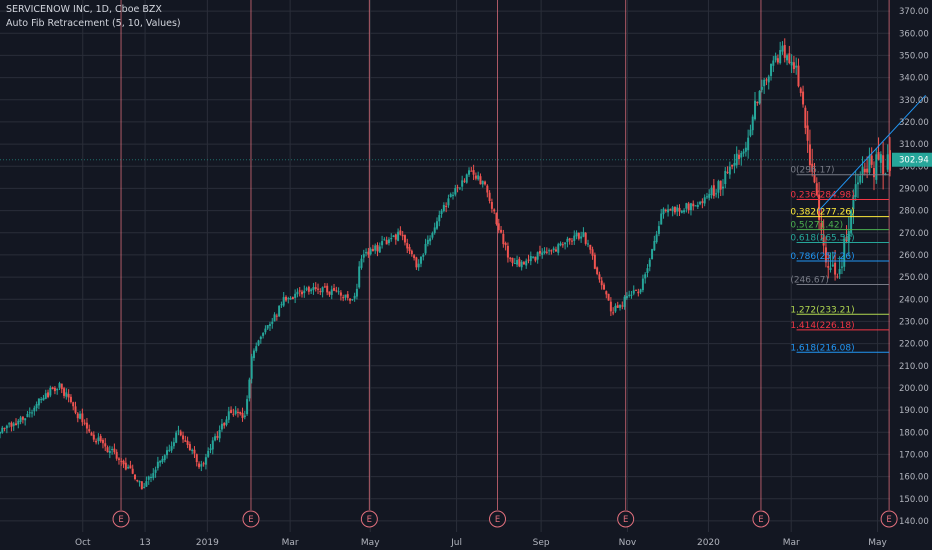 The height and width of the screenshot is (550, 932). Describe the element at coordinates (914, 345) in the screenshot. I see `y-tick-label: 220.00` at that location.